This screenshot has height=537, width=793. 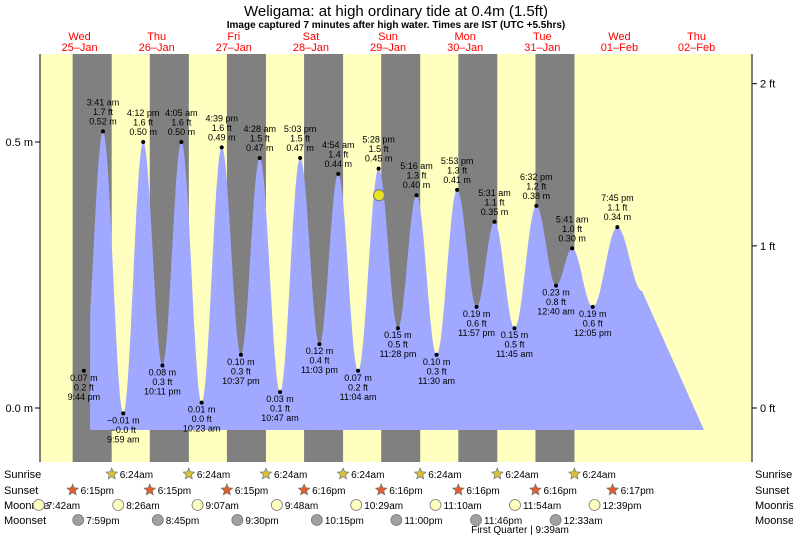 I want to click on high-tide-label: 1.0 ft, so click(x=572, y=229).